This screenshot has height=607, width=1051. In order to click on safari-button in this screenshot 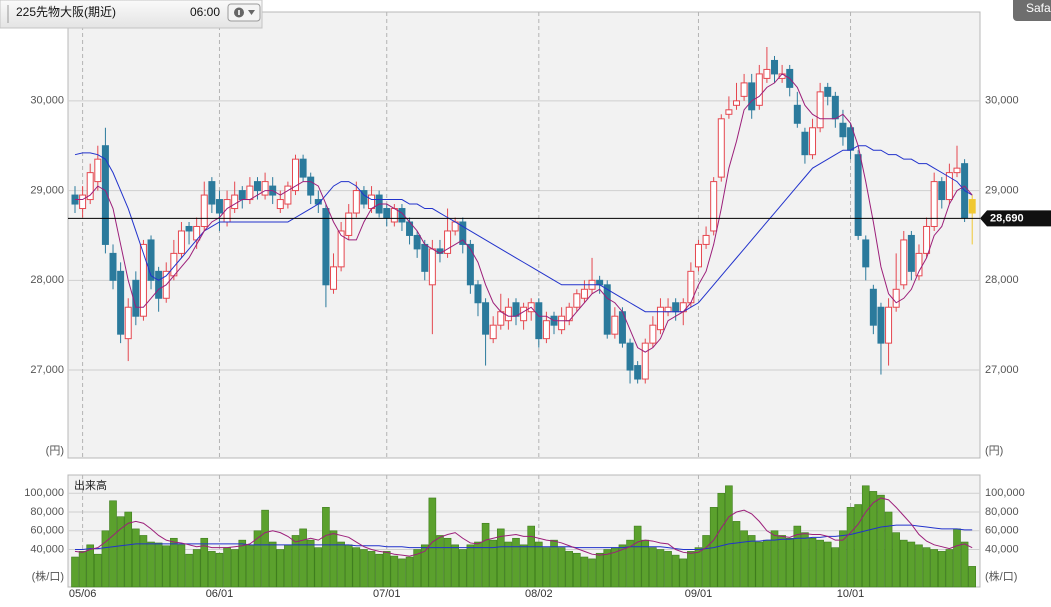, I will do `click(1032, 10)`.